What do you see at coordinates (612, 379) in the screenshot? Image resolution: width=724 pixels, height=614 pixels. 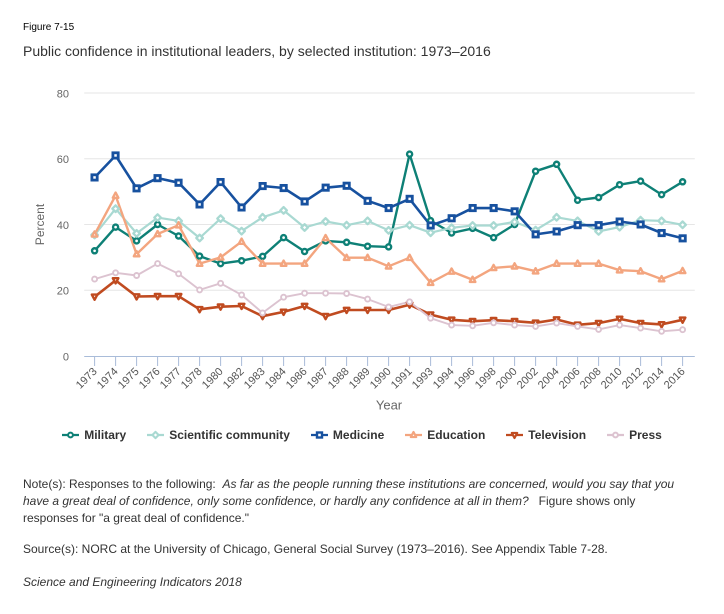 I see `svg-text: 2010` at bounding box center [612, 379].